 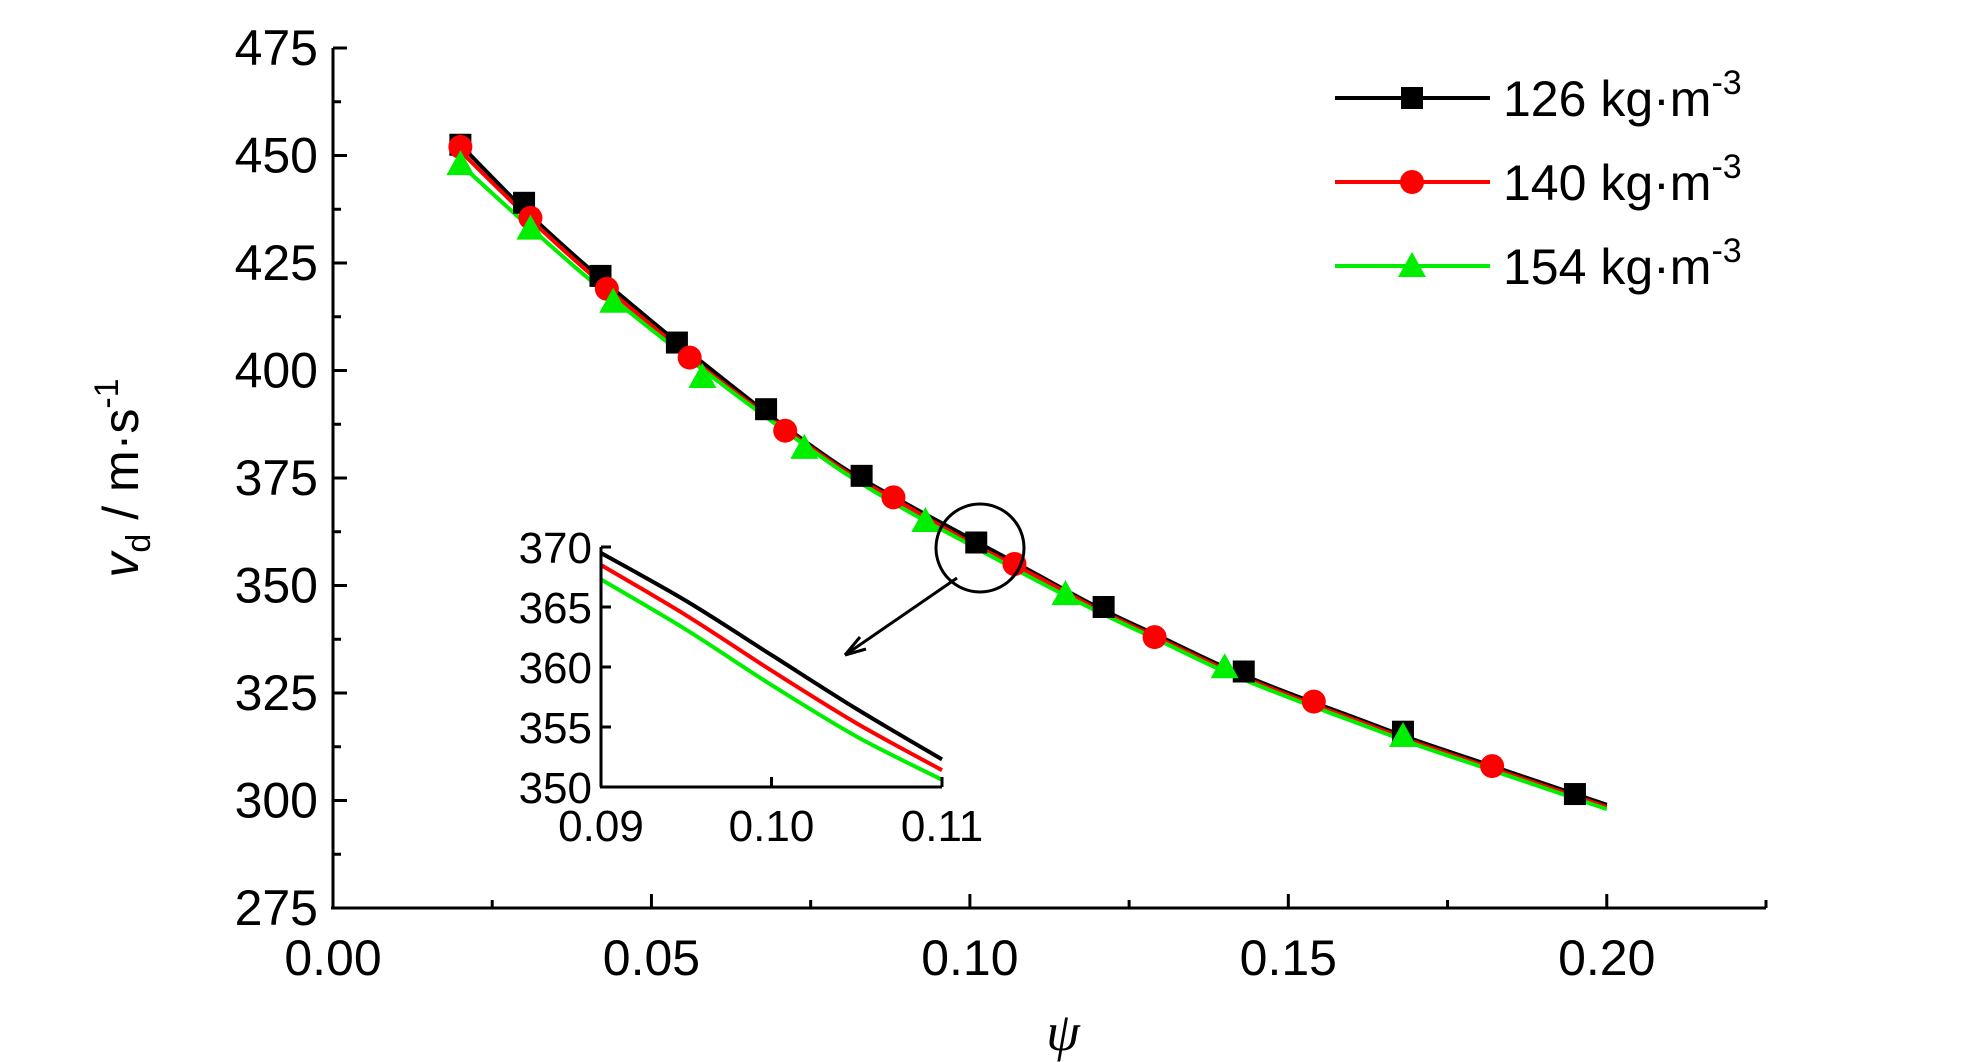 What do you see at coordinates (1288, 958) in the screenshot?
I see `x-tick-label: 0.15` at bounding box center [1288, 958].